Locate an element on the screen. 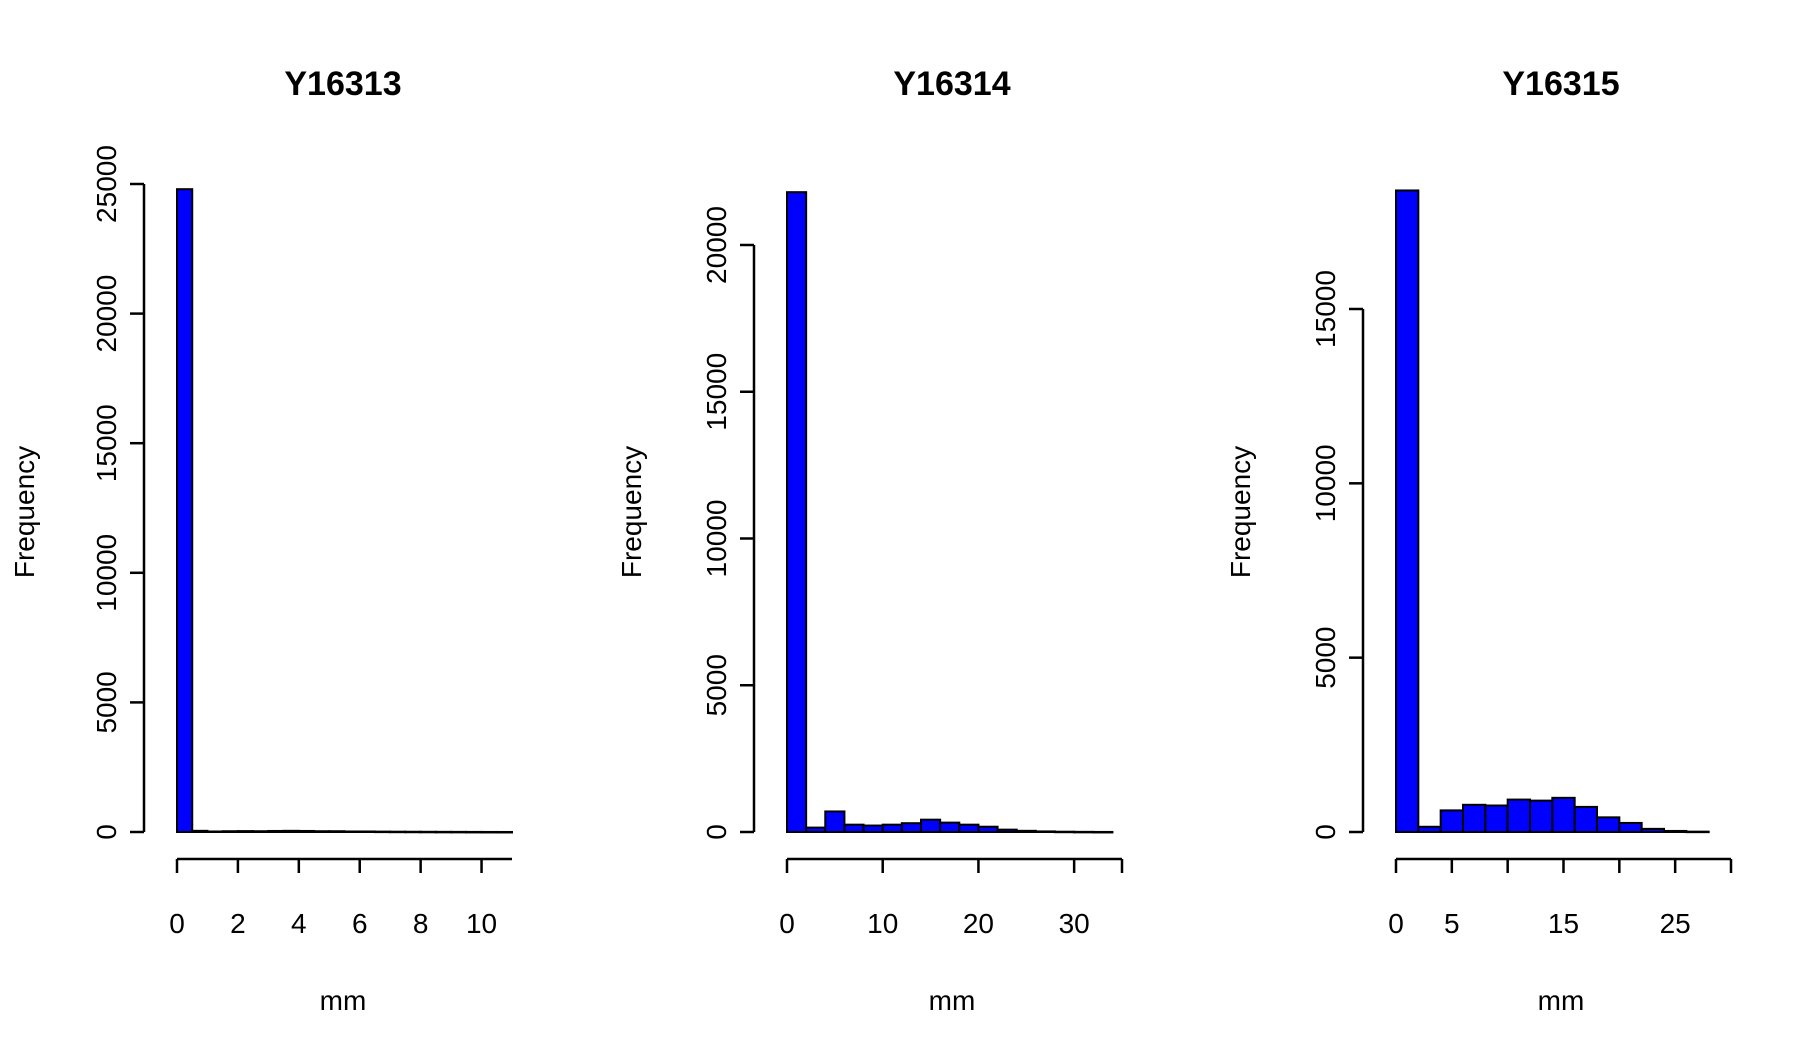  x-tick-label: 15 is located at coordinates (1563, 923).